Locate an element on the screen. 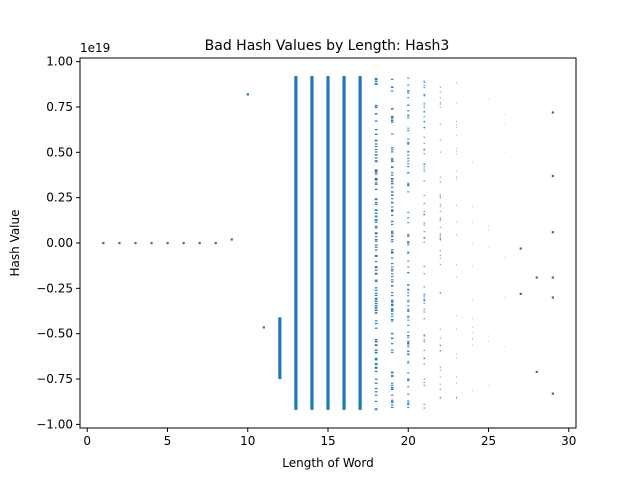 Image resolution: width=640 pixels, height=480 pixels. x-tick-label: 10 is located at coordinates (247, 441).